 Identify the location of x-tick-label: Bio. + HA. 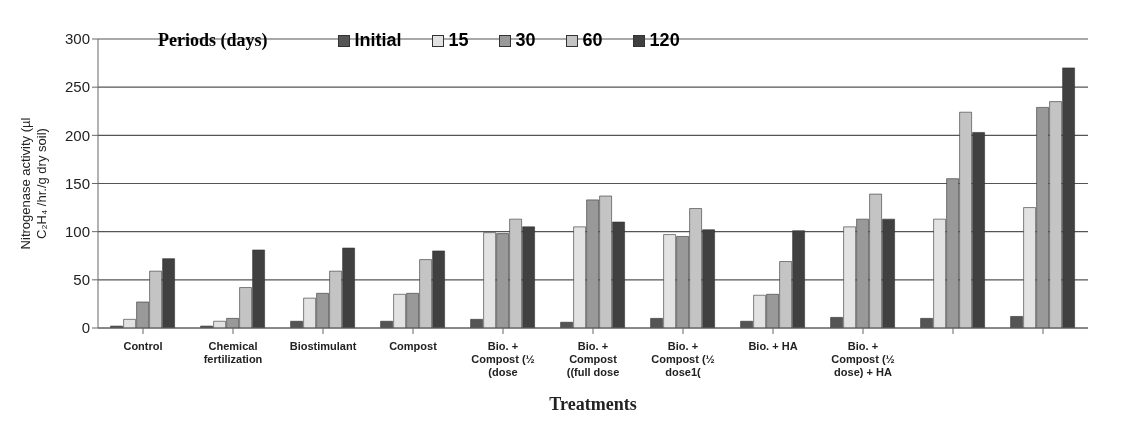
(773, 346).